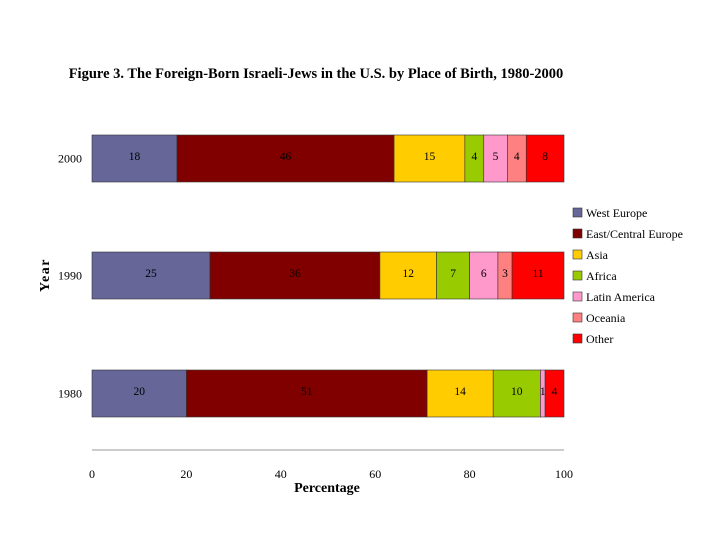  I want to click on legend-label-6: Other, so click(599, 339).